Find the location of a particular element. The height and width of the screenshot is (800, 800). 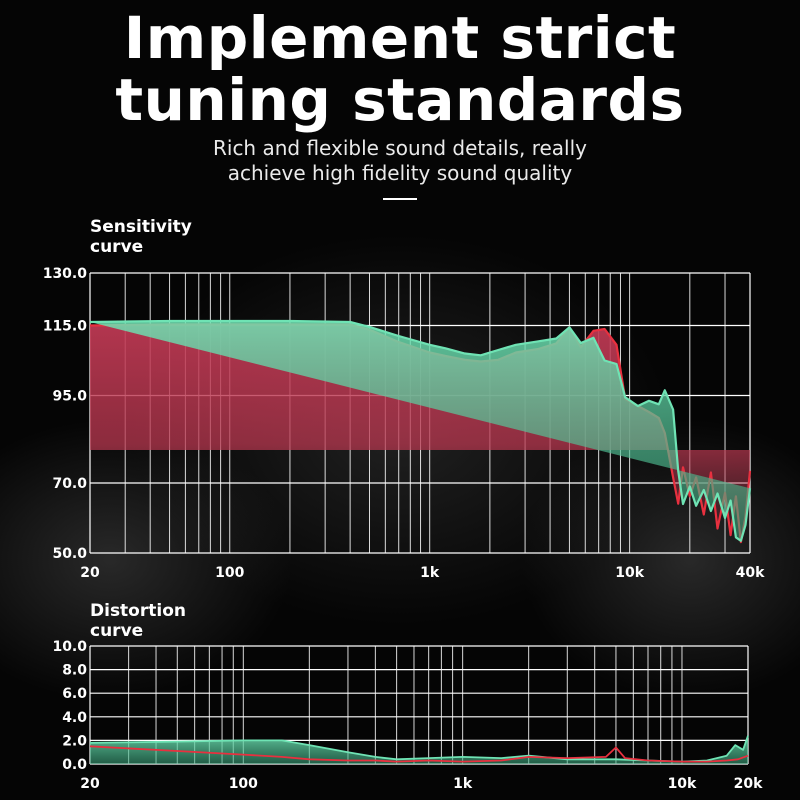

x-tick-label: 20k is located at coordinates (748, 784).